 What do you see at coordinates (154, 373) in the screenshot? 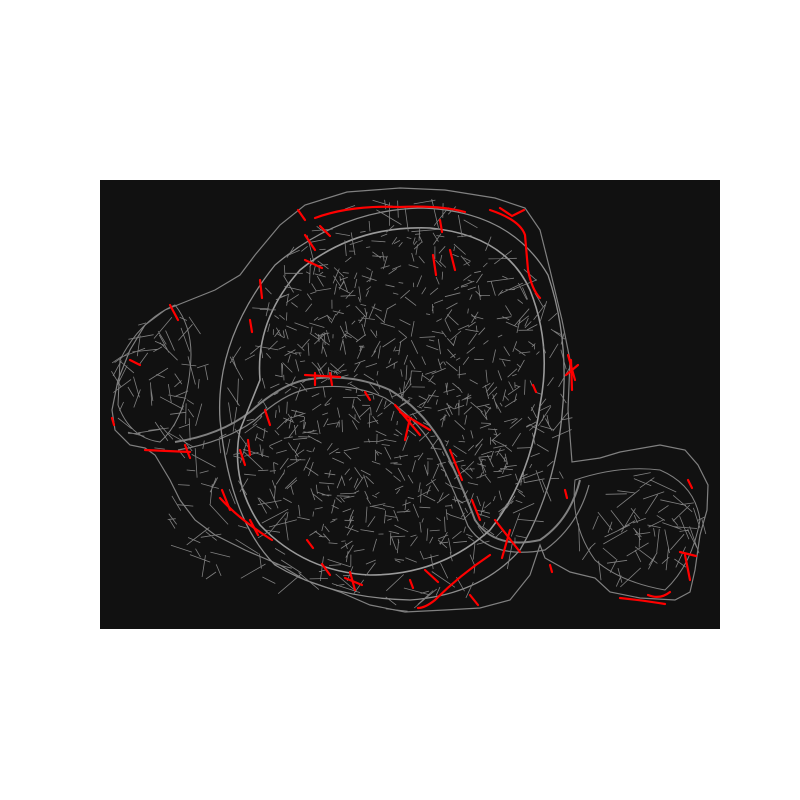
I see `west-park-outline` at bounding box center [154, 373].